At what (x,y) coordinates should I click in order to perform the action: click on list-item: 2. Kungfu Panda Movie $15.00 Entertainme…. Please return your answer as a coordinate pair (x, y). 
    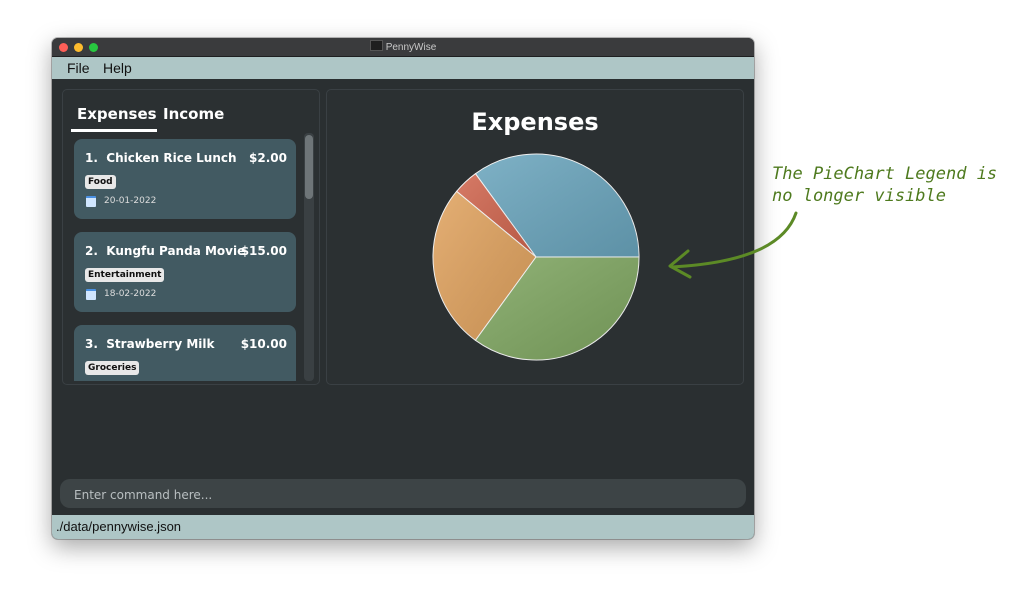
    Looking at the image, I should click on (185, 272).